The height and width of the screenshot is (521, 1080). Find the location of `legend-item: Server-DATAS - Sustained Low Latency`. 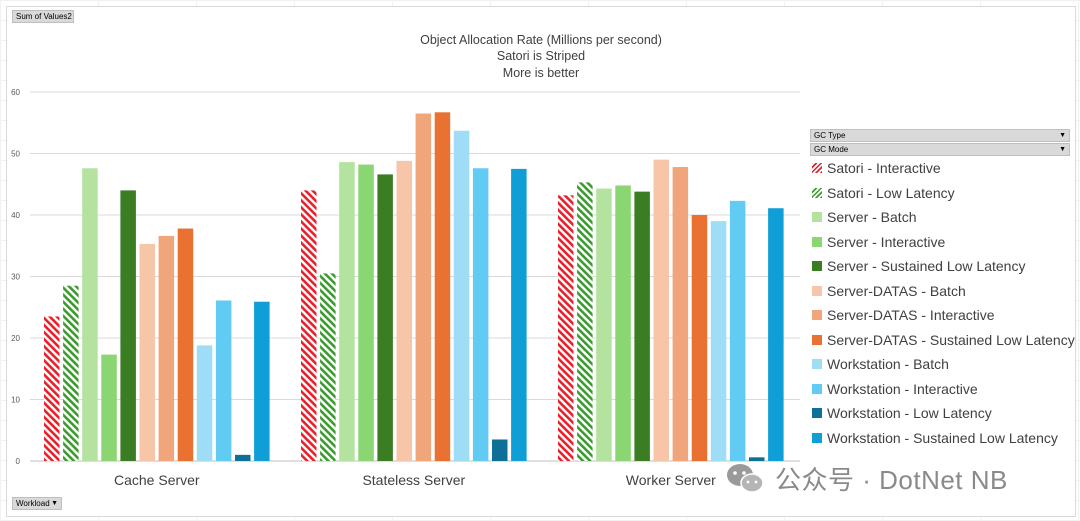

legend-item: Server-DATAS - Sustained Low Latency is located at coordinates (943, 340).